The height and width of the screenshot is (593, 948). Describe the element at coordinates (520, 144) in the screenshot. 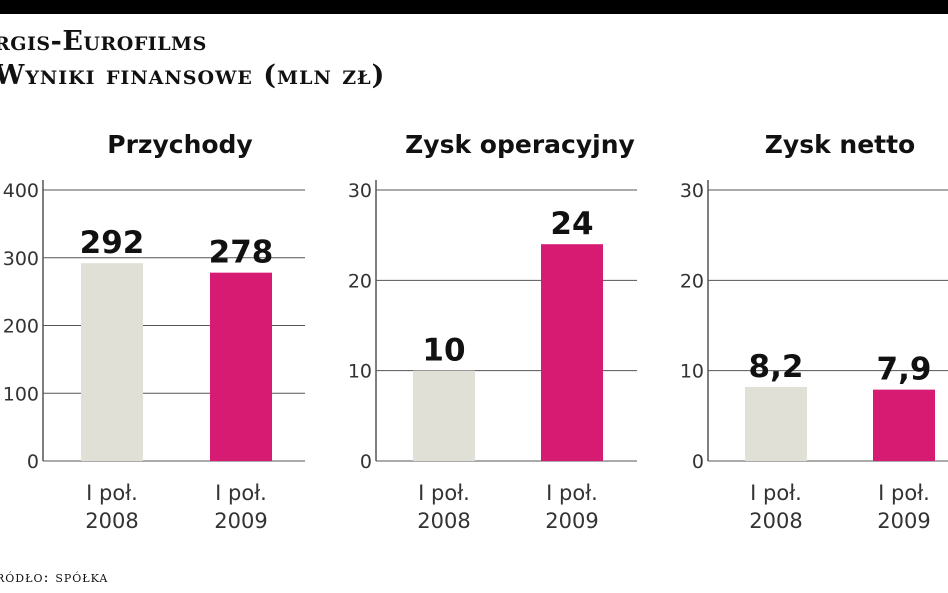

I see `panel-zysk-operacyjny-title: Zysk operacyjny` at that location.